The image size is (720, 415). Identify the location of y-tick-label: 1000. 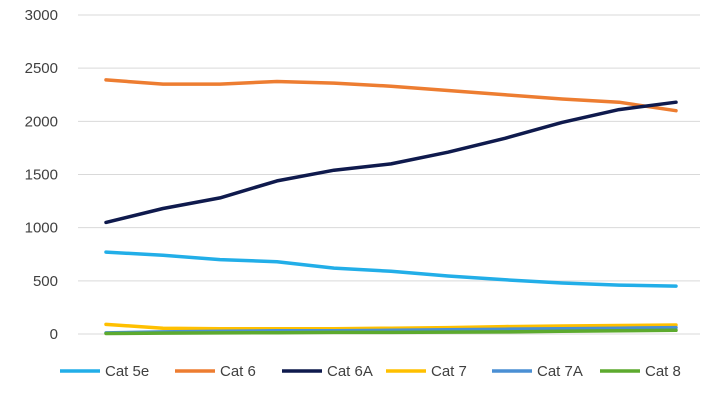
(41, 228).